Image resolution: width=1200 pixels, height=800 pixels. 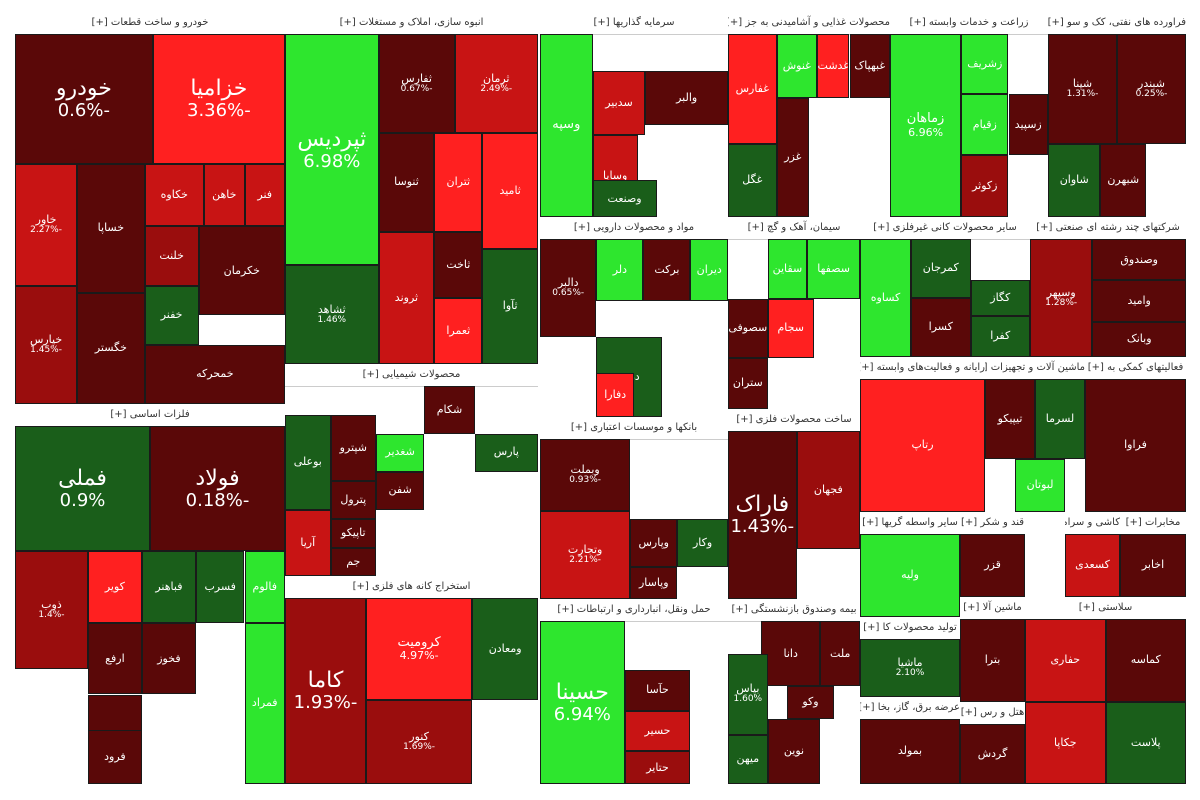 I want to click on sector-title: محصولات شیمیایی [+], so click(x=411, y=375).